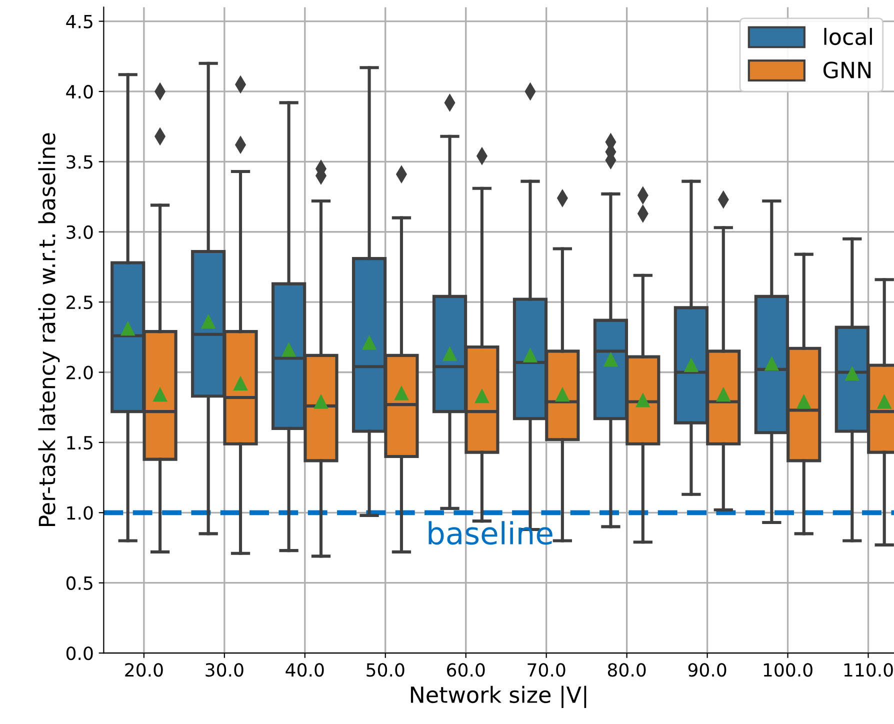 The width and height of the screenshot is (894, 724). I want to click on y-tick-label: 2.0, so click(79, 373).